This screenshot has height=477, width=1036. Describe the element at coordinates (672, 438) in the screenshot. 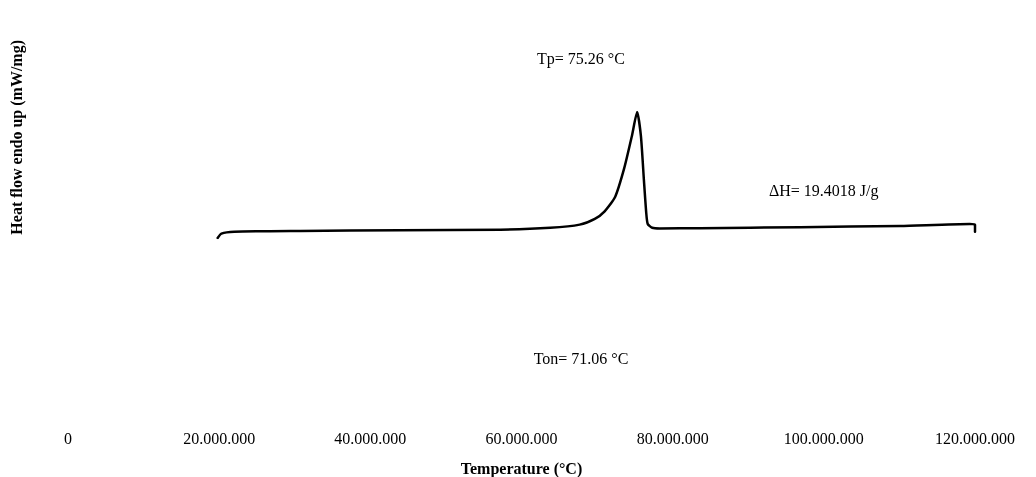

I see `x-tick-label: 80.000.000` at that location.